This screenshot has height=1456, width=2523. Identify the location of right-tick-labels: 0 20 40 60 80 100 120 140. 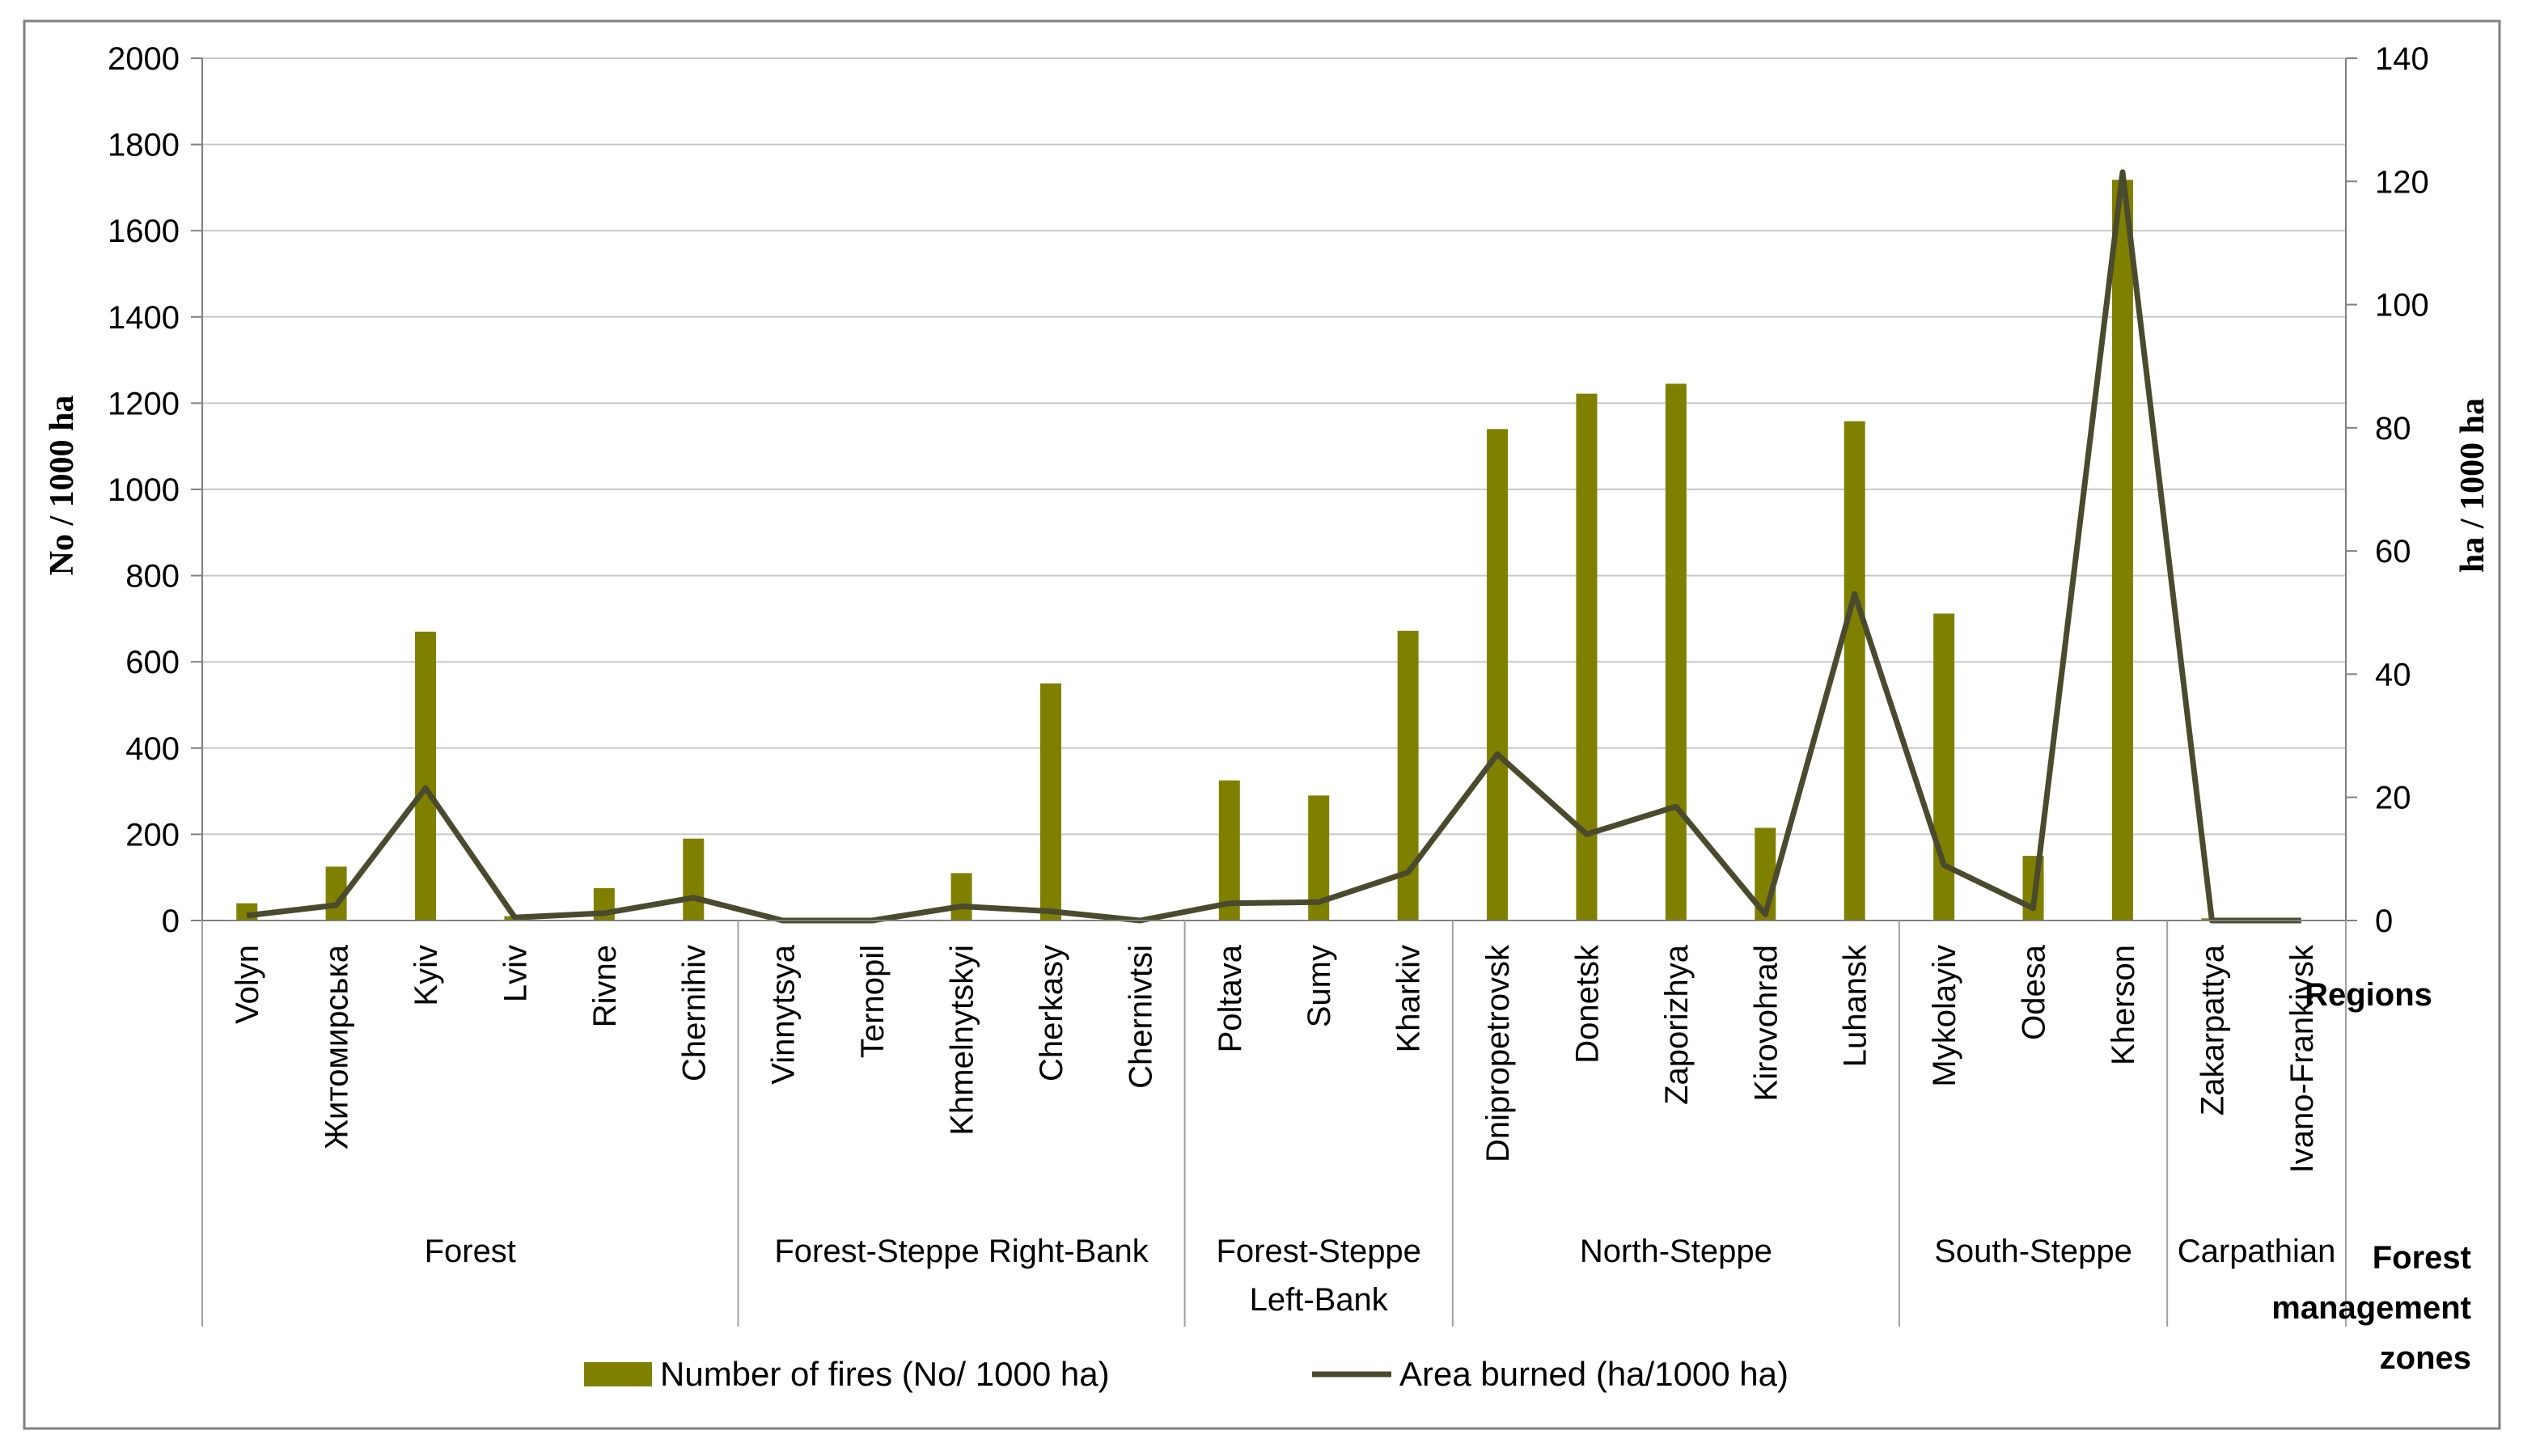
(2387, 490).